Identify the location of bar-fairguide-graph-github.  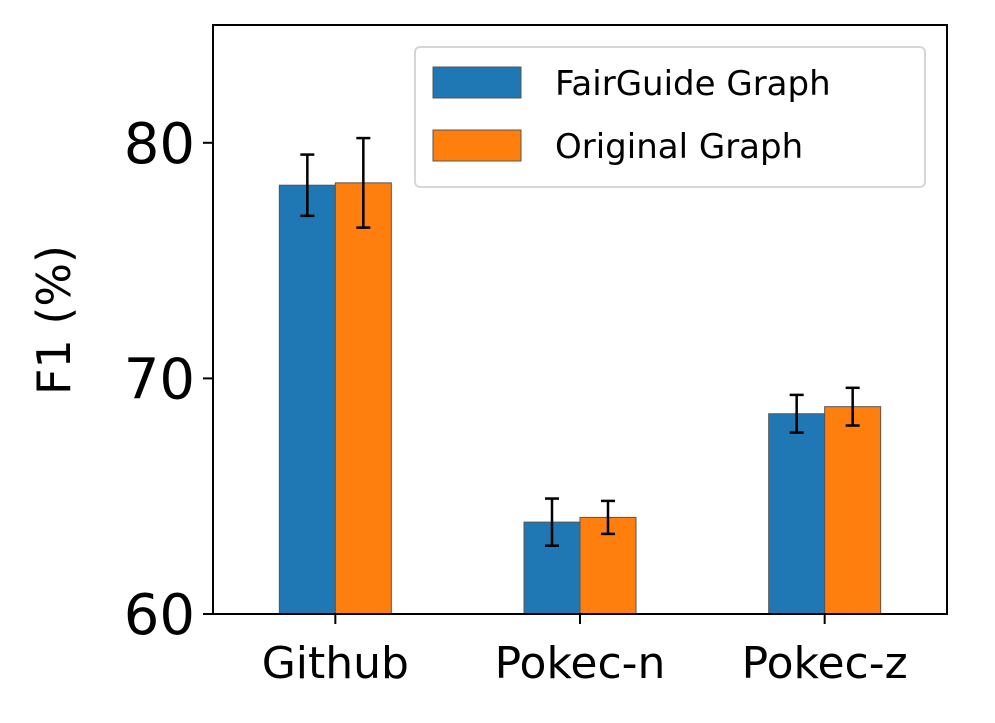
(307, 399).